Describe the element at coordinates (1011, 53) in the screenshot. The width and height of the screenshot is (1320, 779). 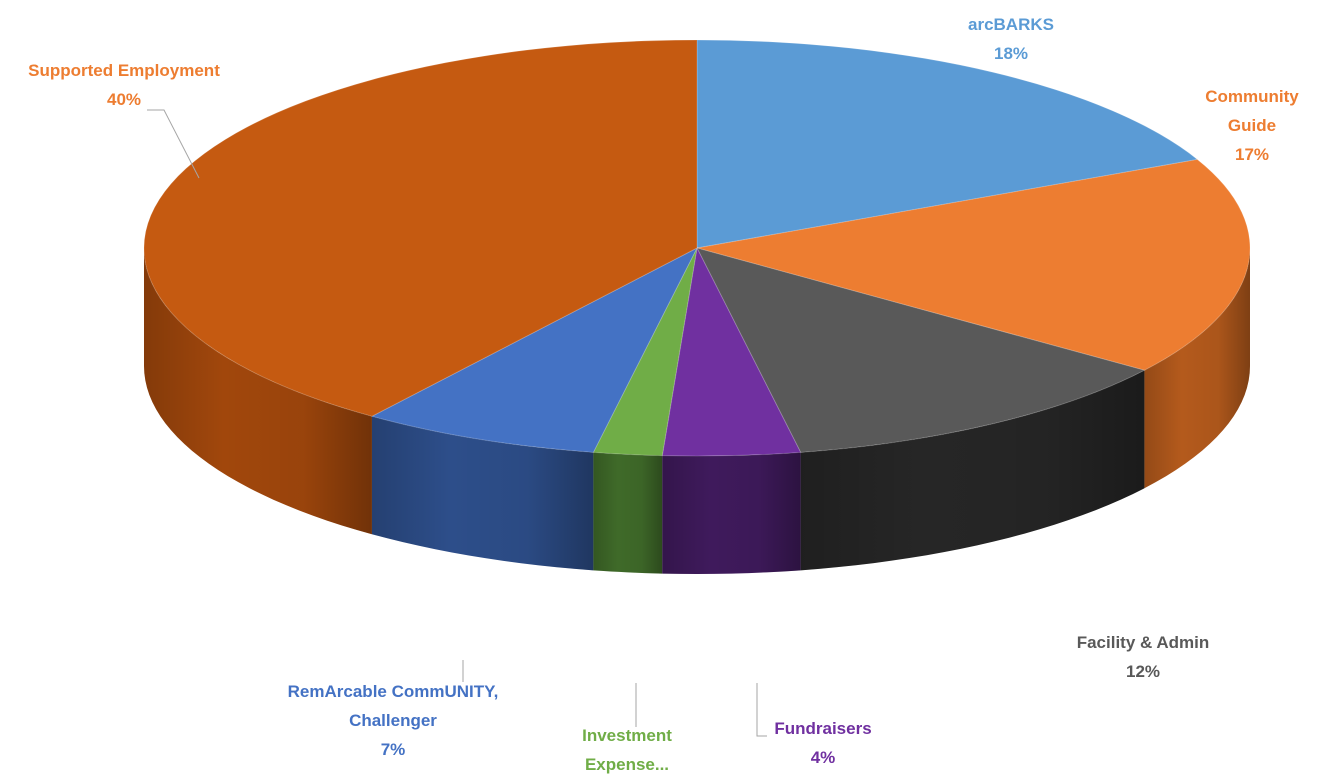
I see `data-label-percent: 18%` at that location.